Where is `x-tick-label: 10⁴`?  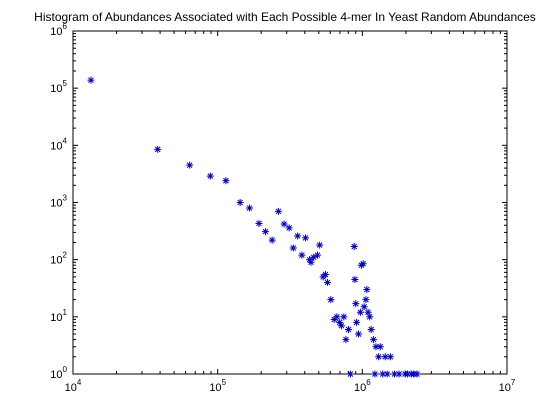 x-tick-label: 10⁴ is located at coordinates (73, 386).